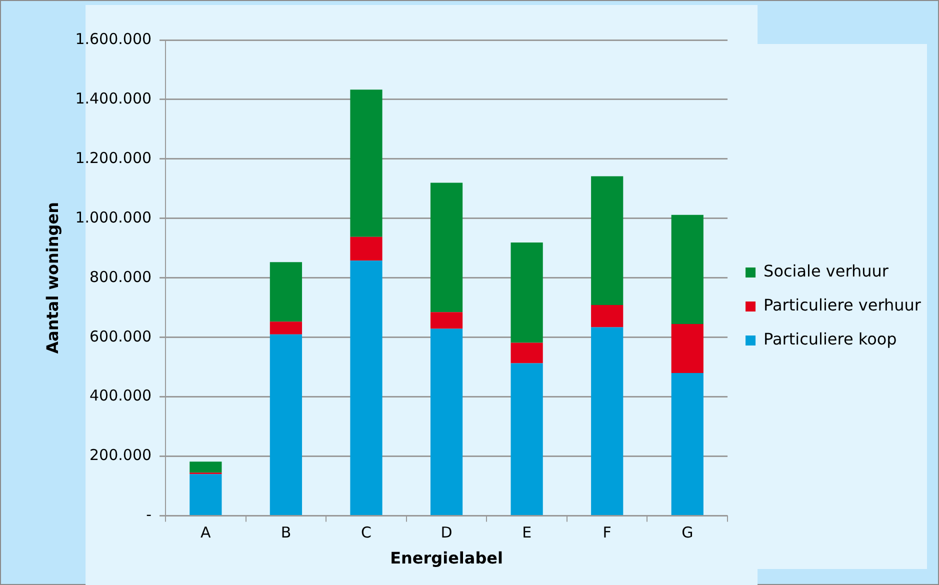  What do you see at coordinates (206, 533) in the screenshot?
I see `x-tick-label: A` at bounding box center [206, 533].